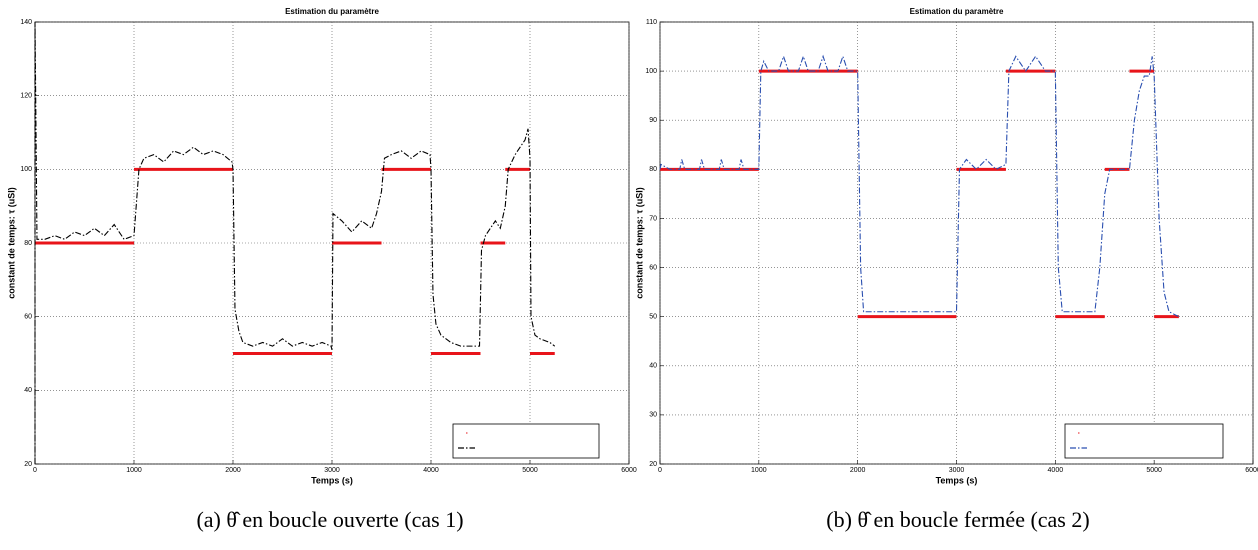 This screenshot has width=1258, height=550. What do you see at coordinates (653, 218) in the screenshot?
I see `y-tick-label: 70` at bounding box center [653, 218].